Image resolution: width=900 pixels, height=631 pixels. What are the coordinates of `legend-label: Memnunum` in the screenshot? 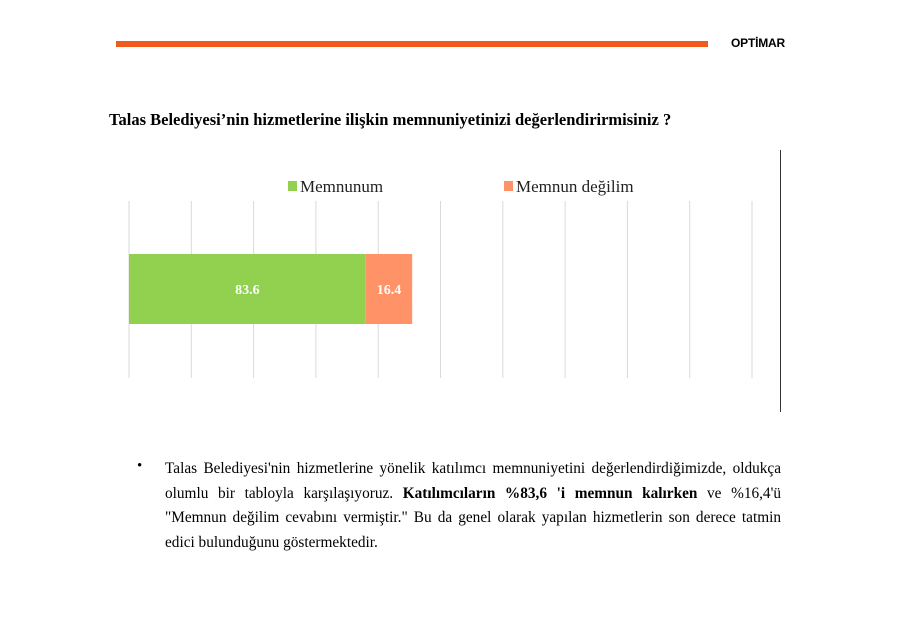 It's located at (341, 186).